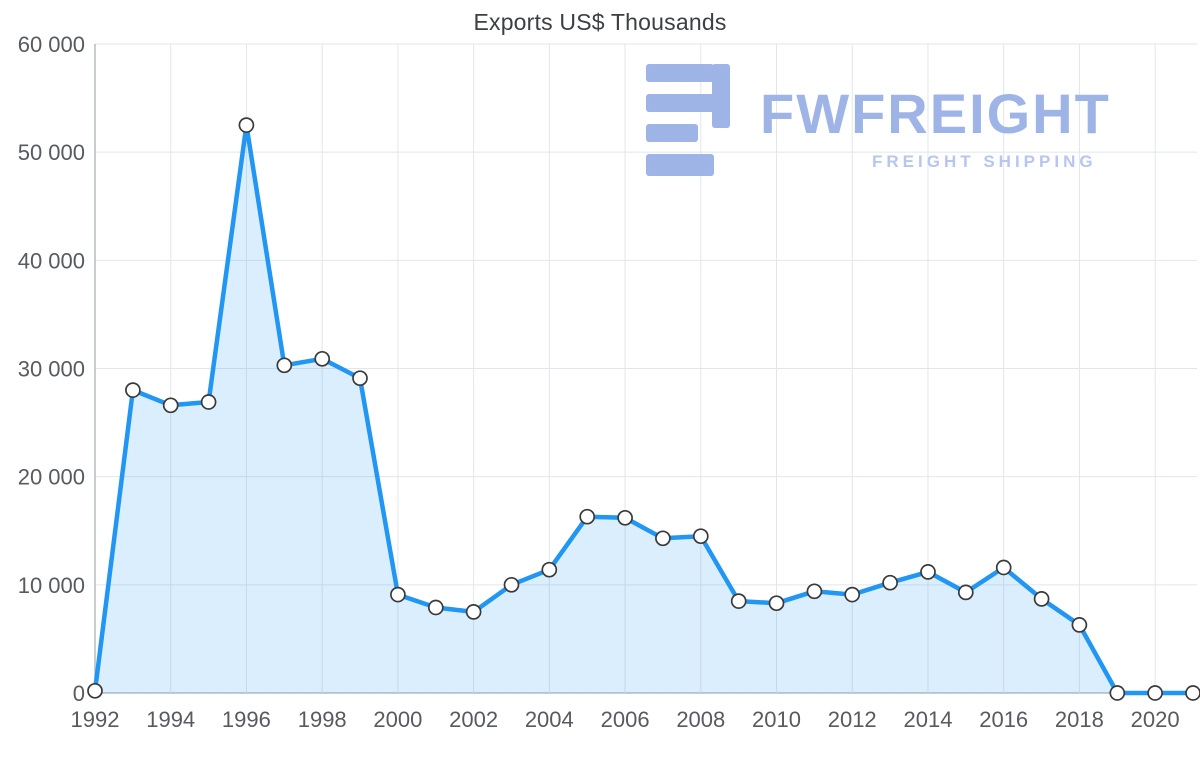 This screenshot has width=1200, height=763. What do you see at coordinates (322, 719) in the screenshot?
I see `x-tick-label: 1998` at bounding box center [322, 719].